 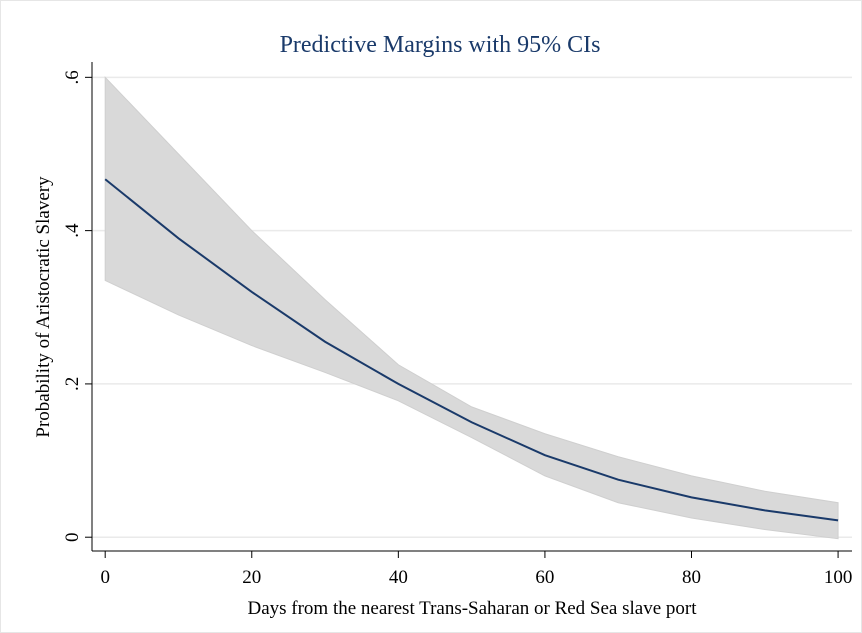 I want to click on y-axis-label: Probability of Aristocratic Slavery, so click(x=43, y=307).